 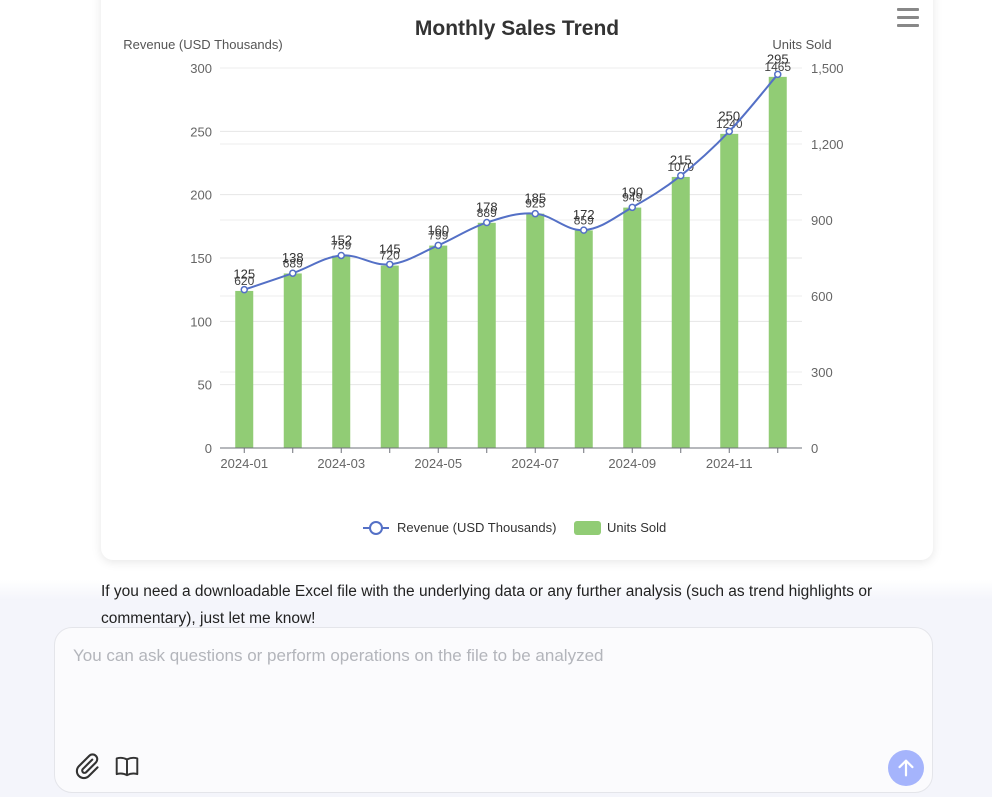 What do you see at coordinates (390, 256) in the screenshot?
I see `bar-data-label: 720` at bounding box center [390, 256].